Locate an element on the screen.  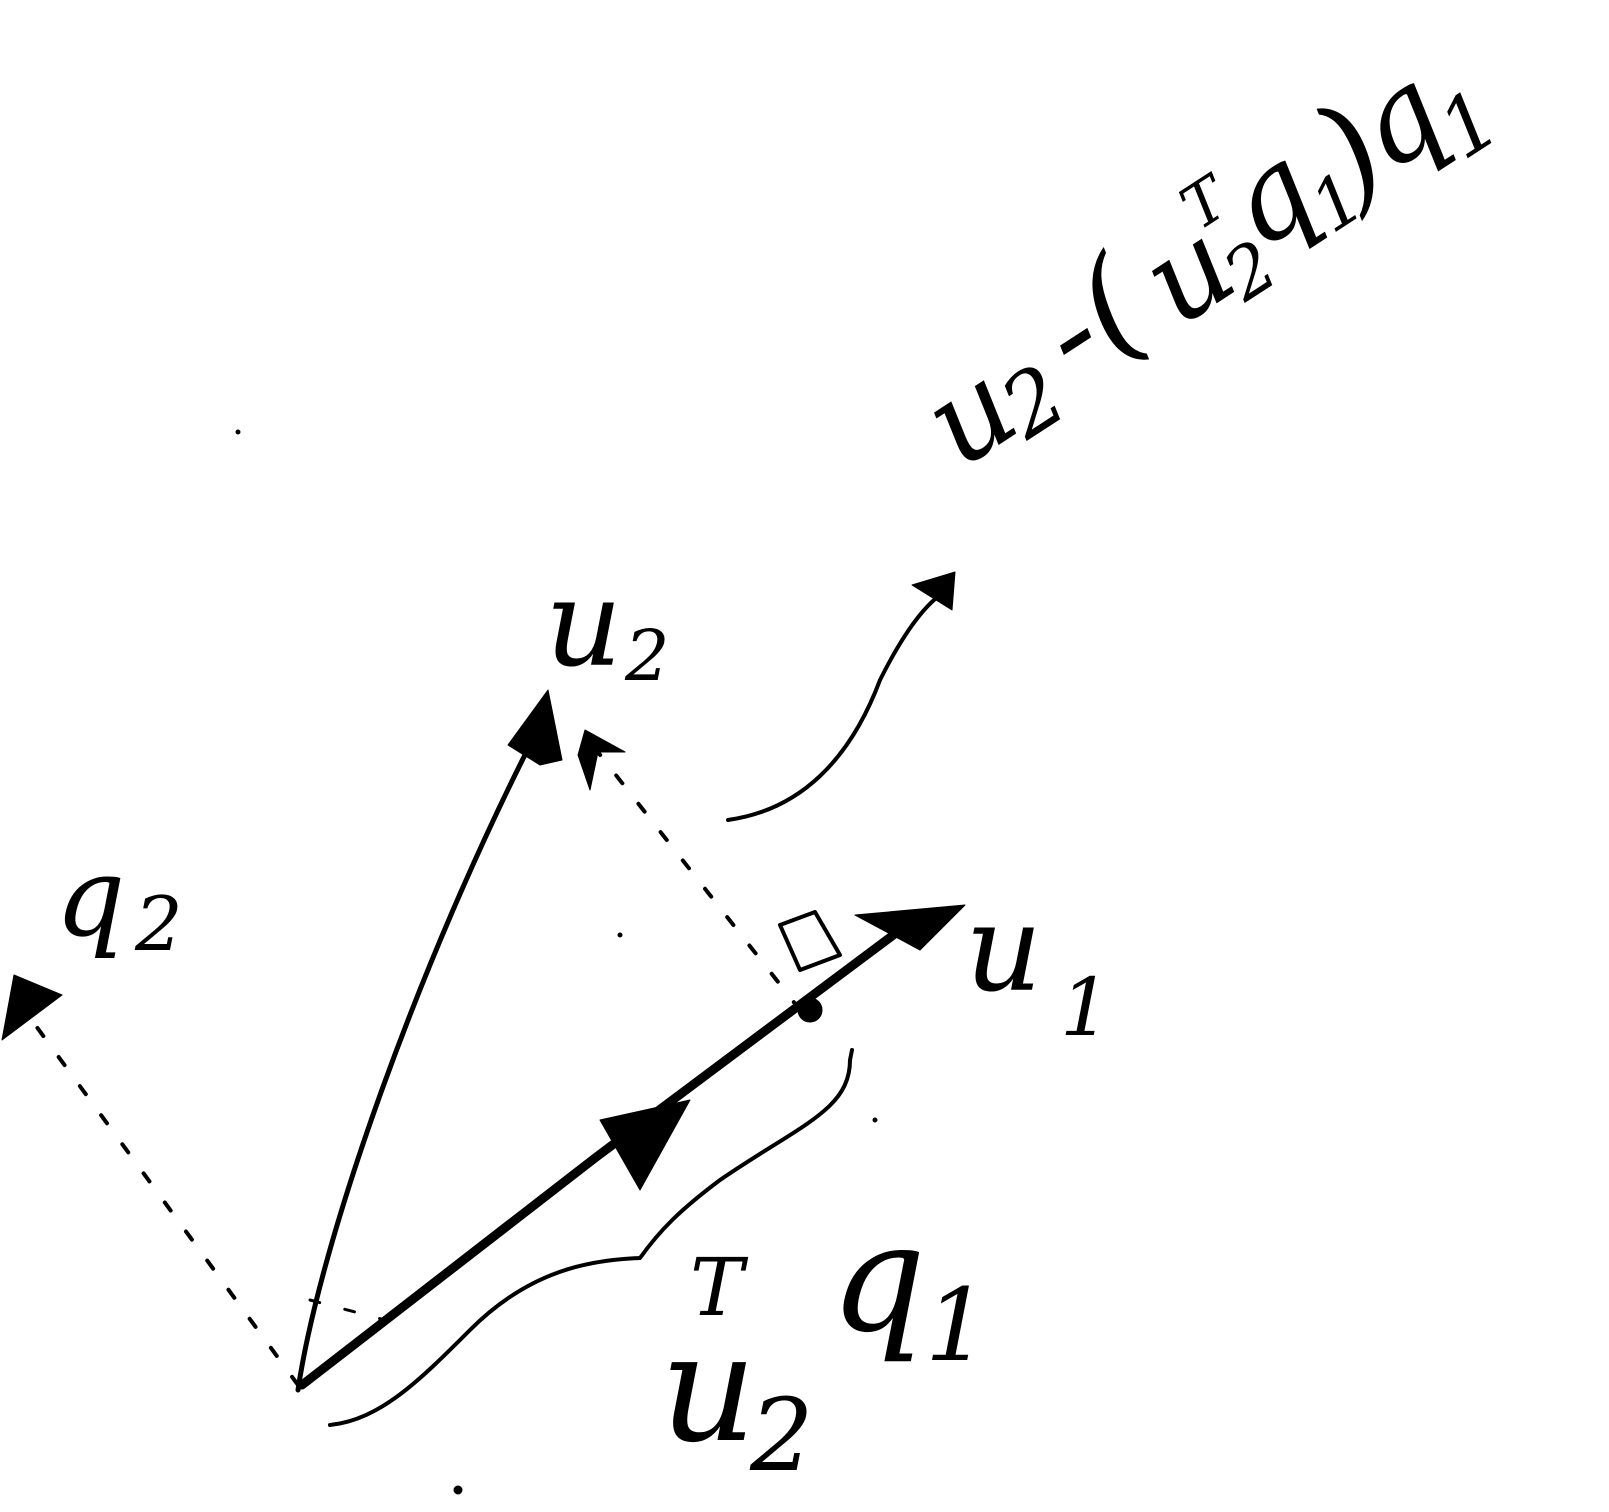
label-u1: u is located at coordinates (1003, 949).